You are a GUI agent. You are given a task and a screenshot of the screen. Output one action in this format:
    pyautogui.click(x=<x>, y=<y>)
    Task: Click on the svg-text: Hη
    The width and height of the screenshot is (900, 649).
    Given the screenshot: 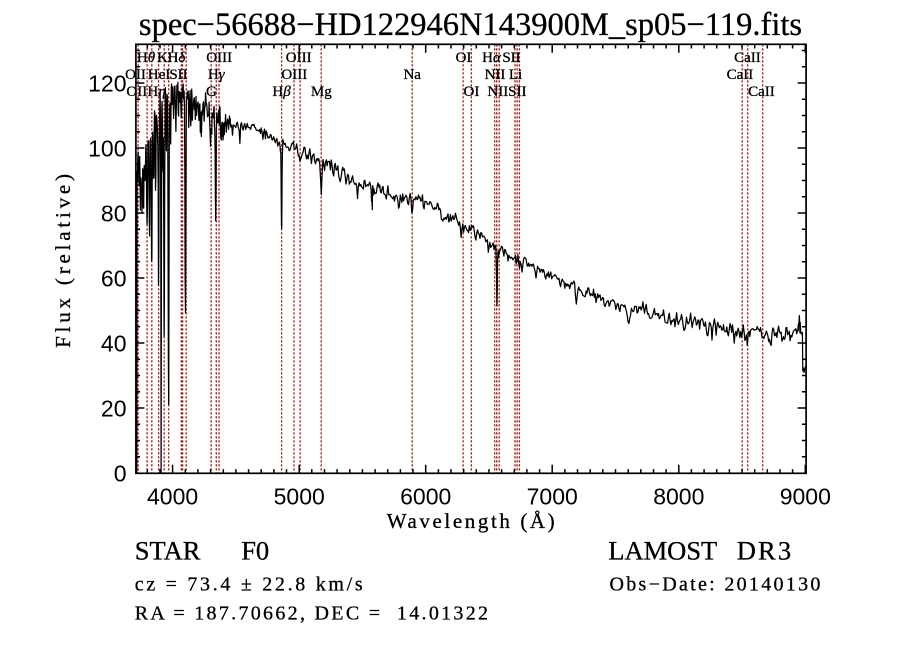 What is the action you would take?
    pyautogui.click(x=156, y=92)
    